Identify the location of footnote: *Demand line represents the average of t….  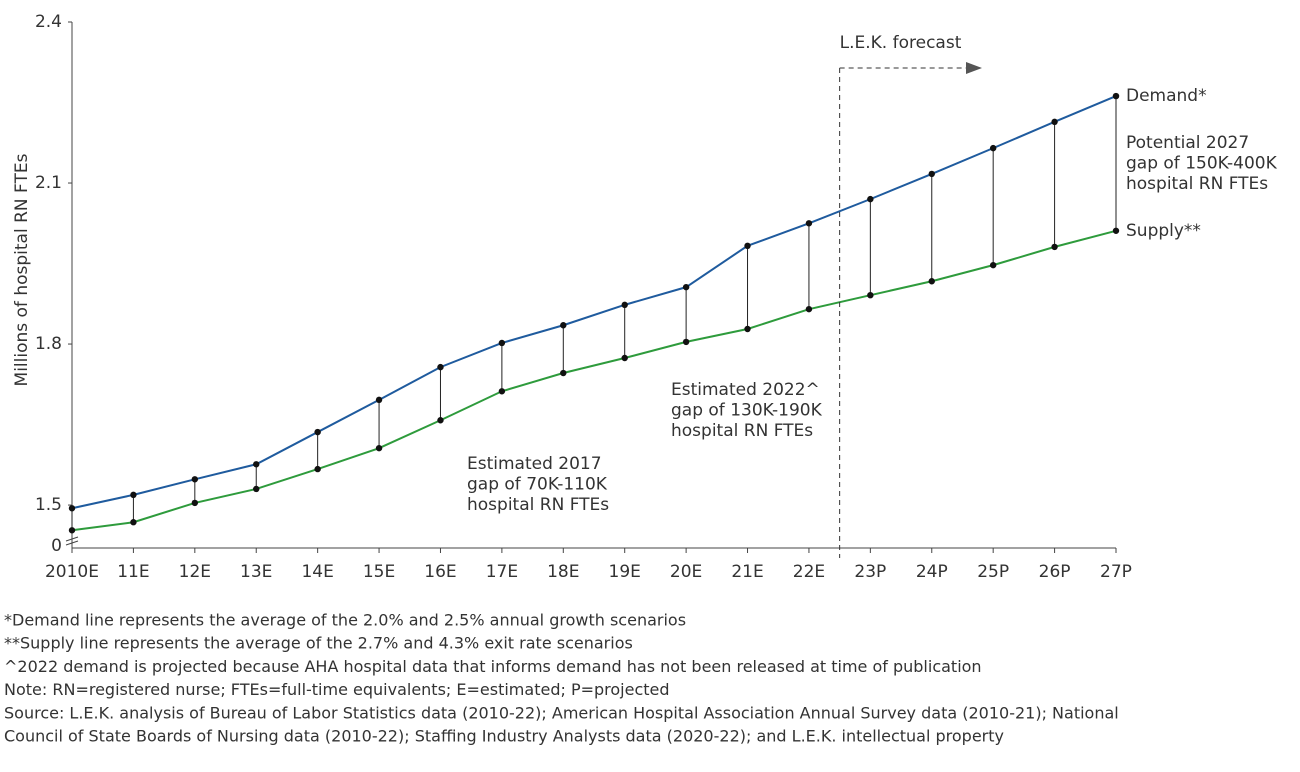
(345, 620).